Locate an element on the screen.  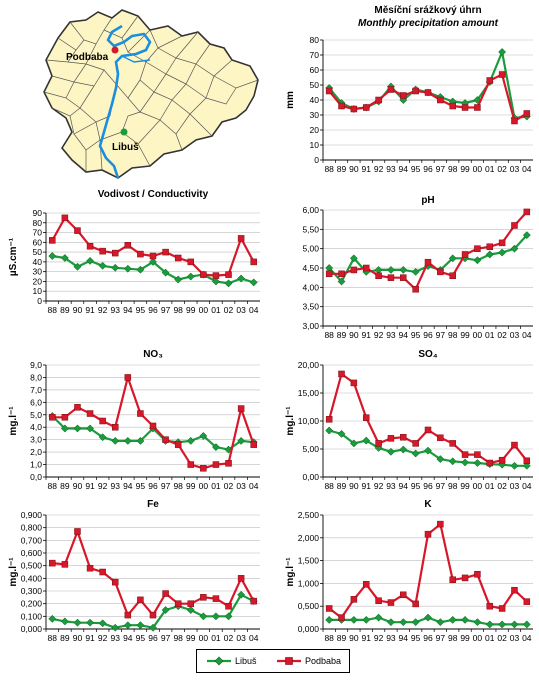
series-line-libus is located at coordinates (153, 611).